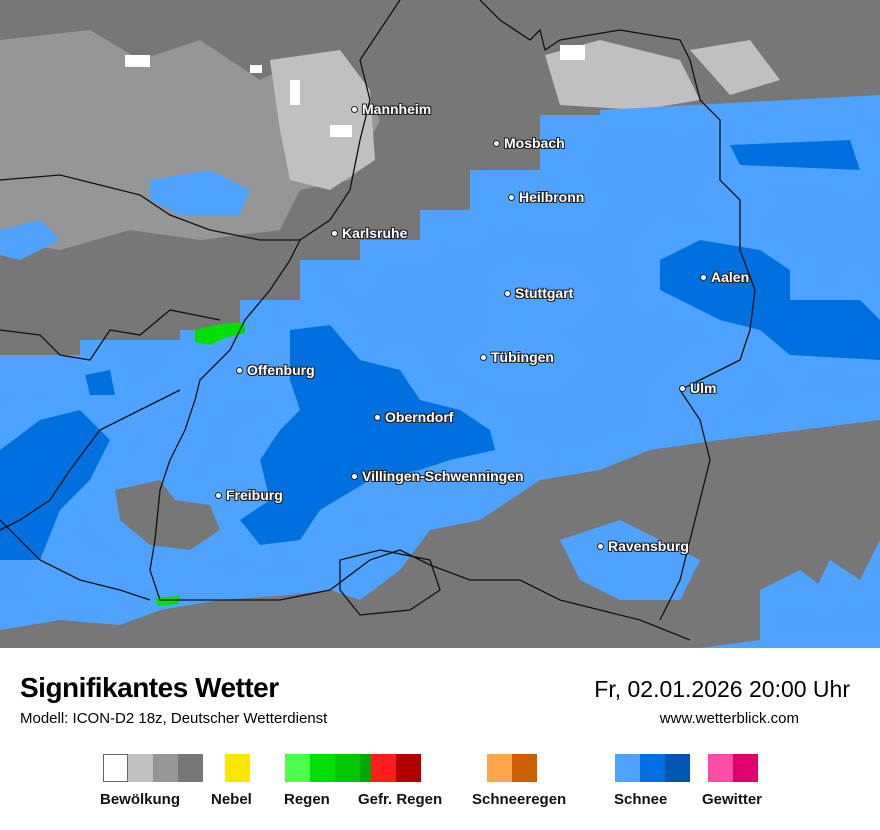 The height and width of the screenshot is (830, 880). What do you see at coordinates (517, 357) in the screenshot?
I see `city-tuebingen: Tübingen` at bounding box center [517, 357].